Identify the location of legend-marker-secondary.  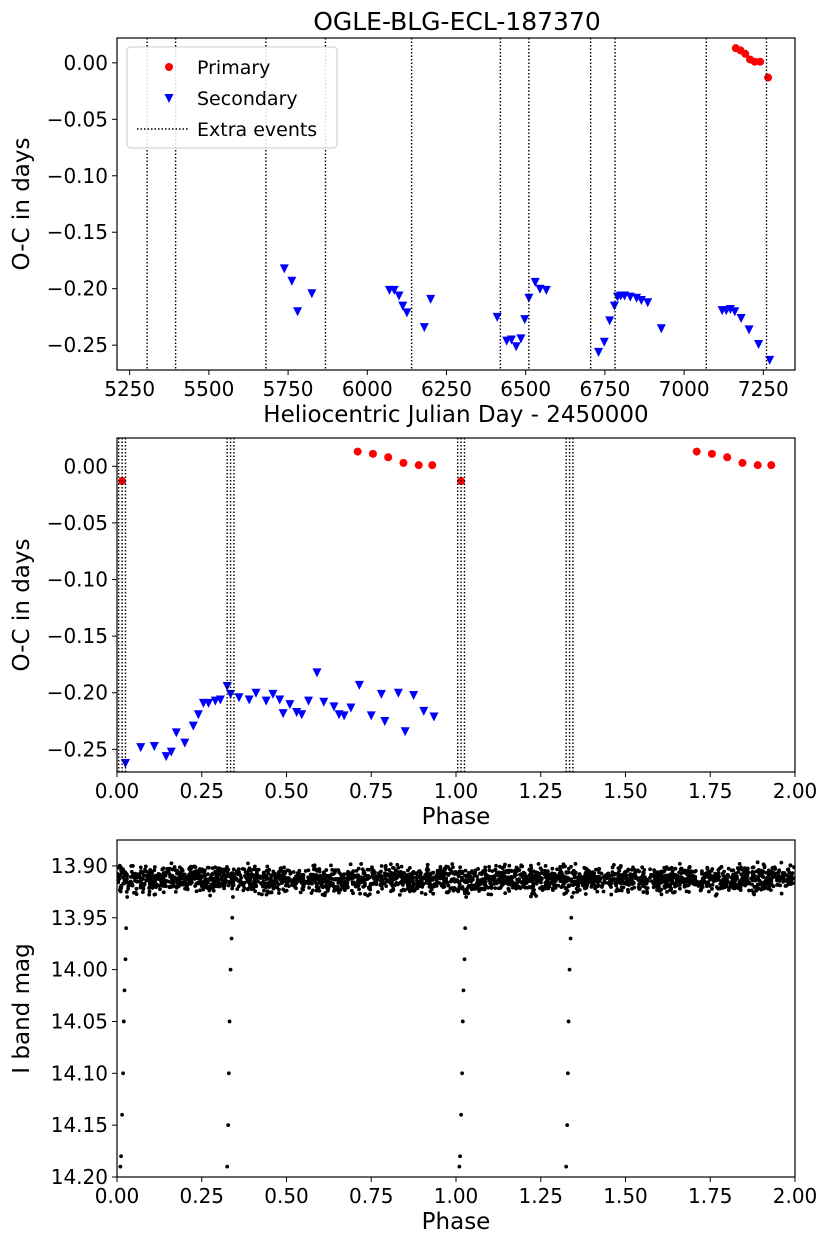
(169, 98).